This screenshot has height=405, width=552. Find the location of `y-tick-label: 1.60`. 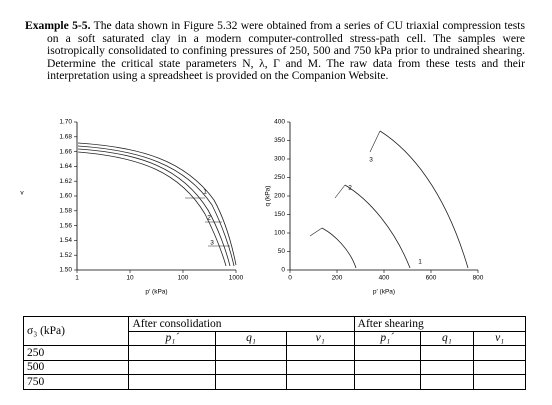

y-tick-label: 1.60 is located at coordinates (65, 196).